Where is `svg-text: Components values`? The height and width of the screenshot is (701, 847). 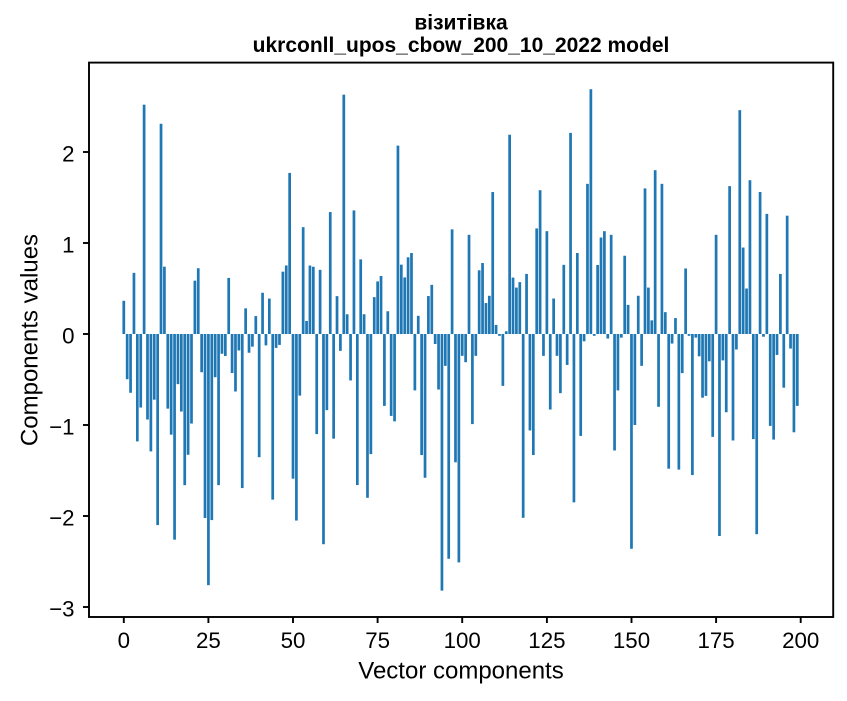 svg-text: Components values is located at coordinates (30, 340).